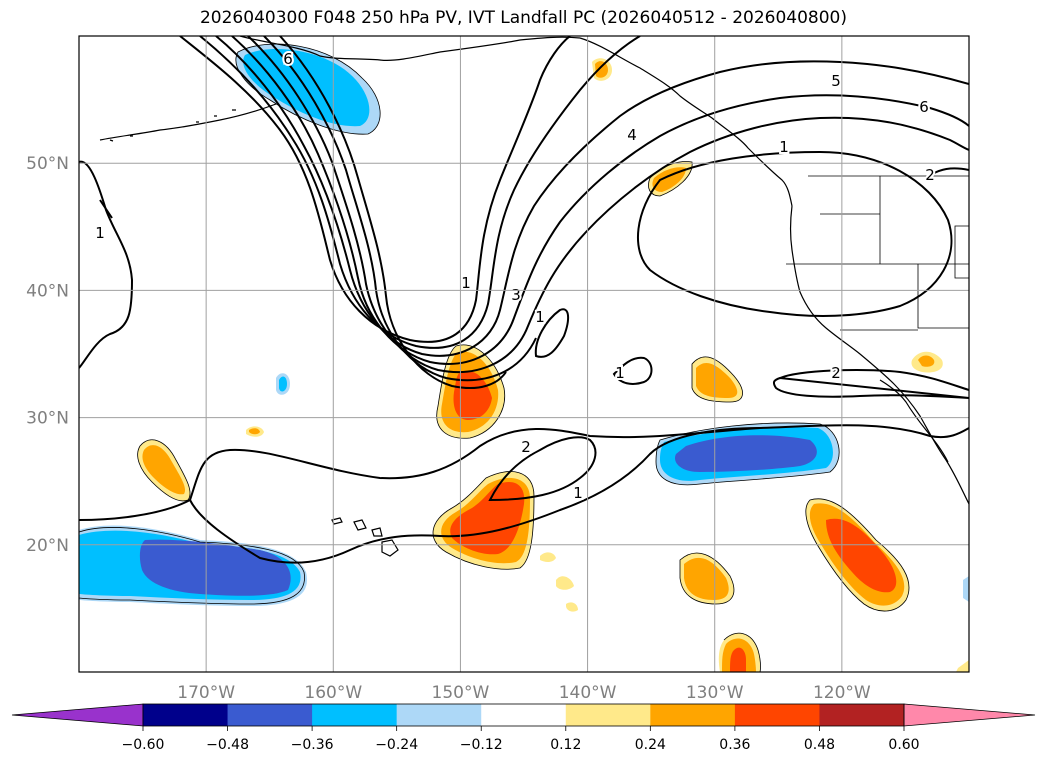 Image resolution: width=1047 pixels, height=765 pixels. What do you see at coordinates (47, 546) in the screenshot?
I see `lat-tick-label: 20°N` at bounding box center [47, 546].